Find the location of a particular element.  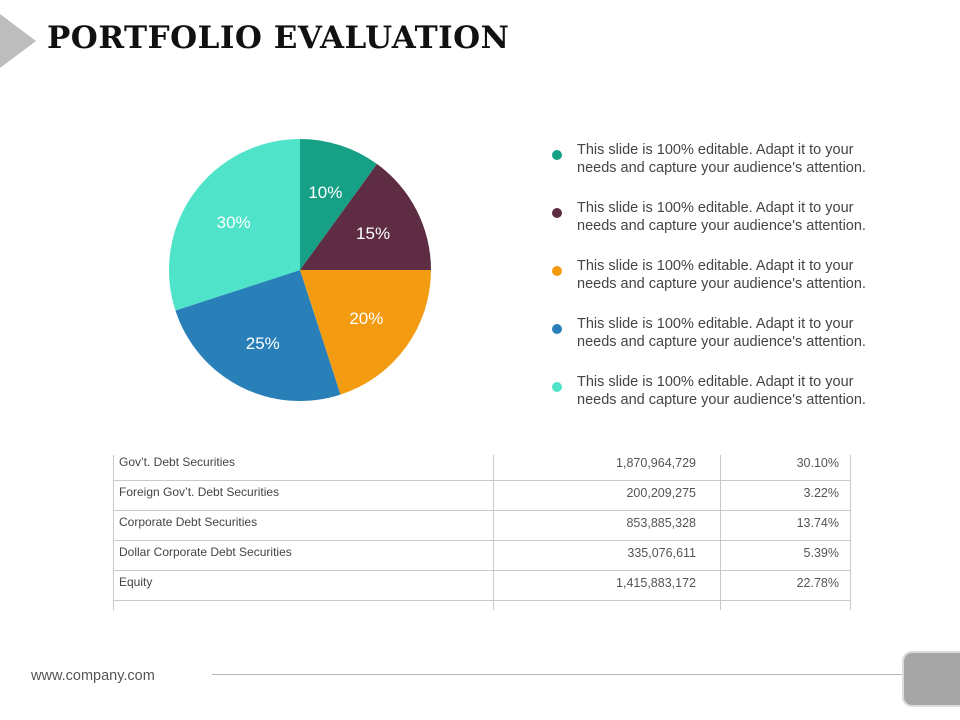

security-percent: 22.78% is located at coordinates (817, 583).